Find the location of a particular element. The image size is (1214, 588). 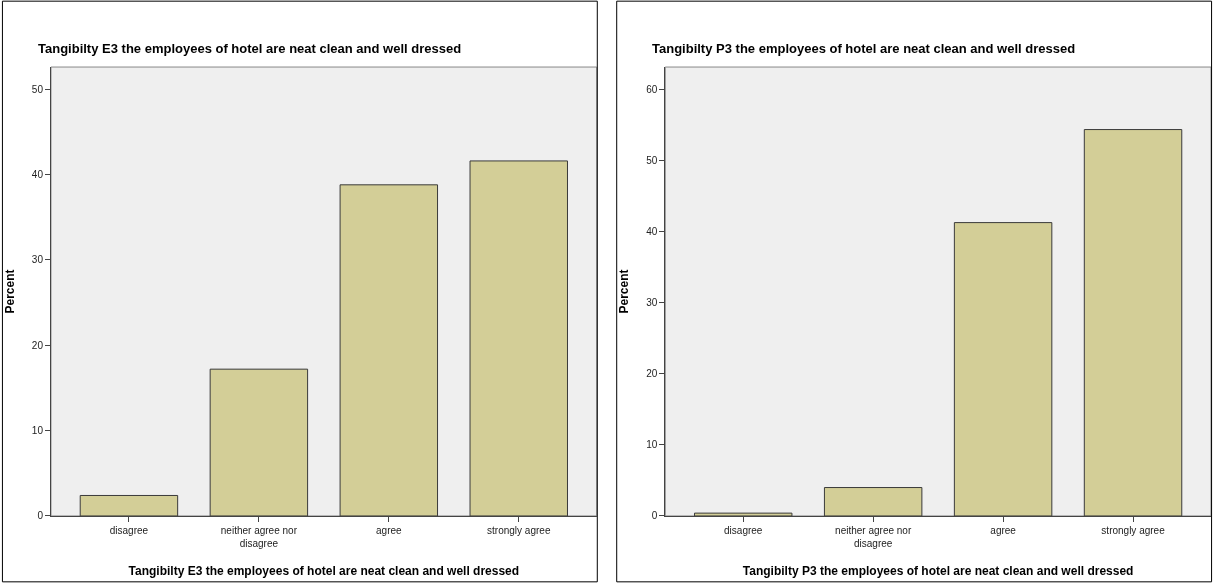

y-tick-label: 60 is located at coordinates (652, 90).